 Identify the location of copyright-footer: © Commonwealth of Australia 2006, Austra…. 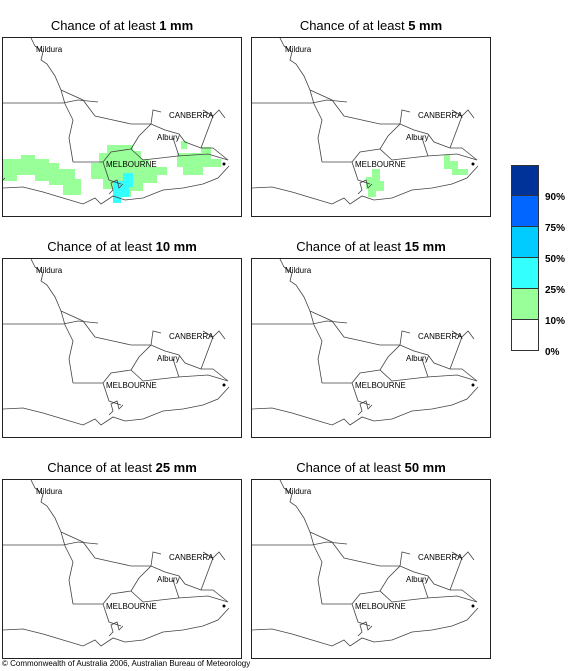
(126, 663).